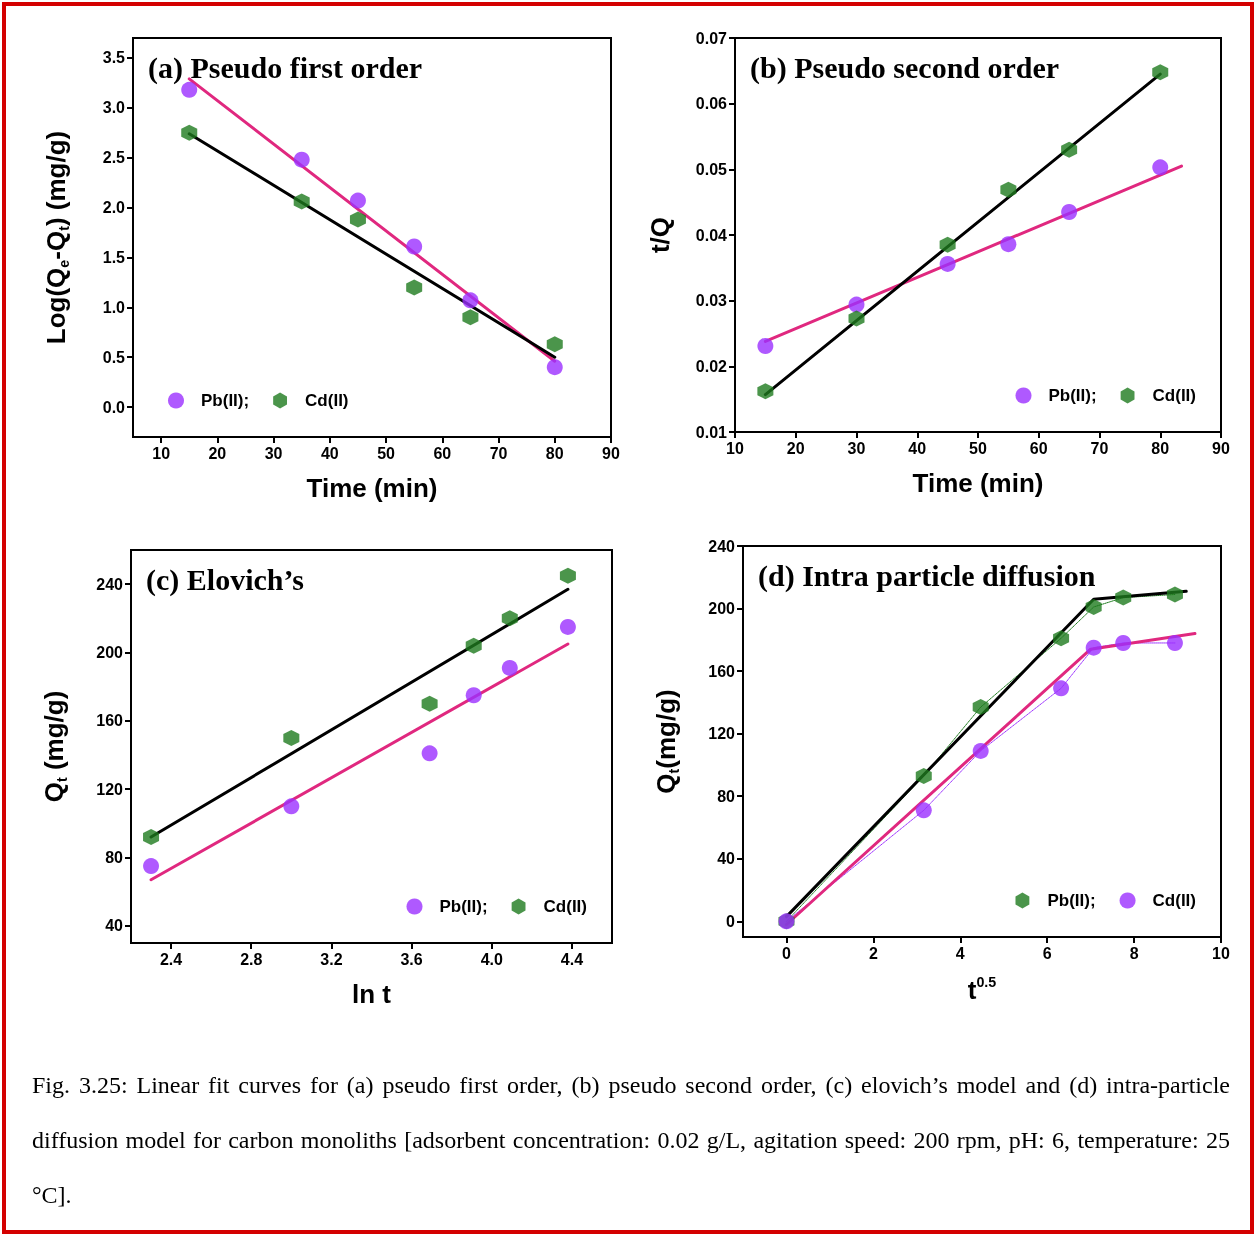  What do you see at coordinates (491, 959) in the screenshot?
I see `x-tick-label: 4.0` at bounding box center [491, 959].